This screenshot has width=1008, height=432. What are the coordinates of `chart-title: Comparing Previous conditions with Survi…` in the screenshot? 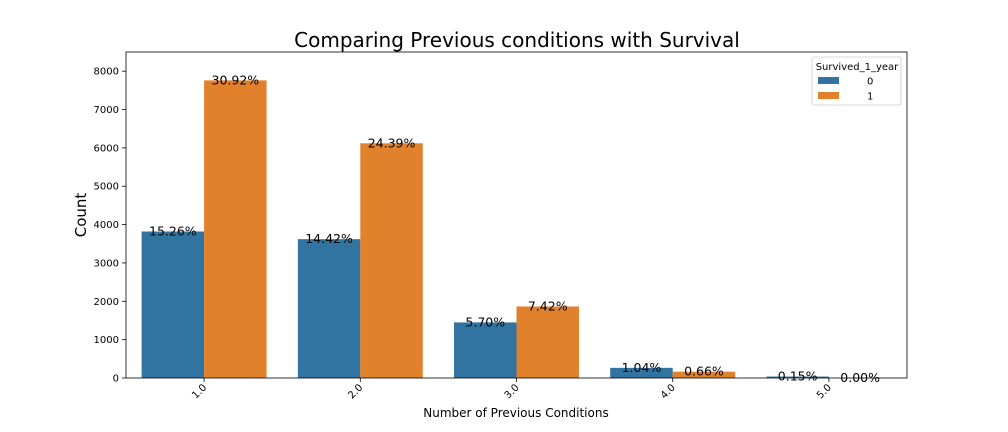 It's located at (517, 40).